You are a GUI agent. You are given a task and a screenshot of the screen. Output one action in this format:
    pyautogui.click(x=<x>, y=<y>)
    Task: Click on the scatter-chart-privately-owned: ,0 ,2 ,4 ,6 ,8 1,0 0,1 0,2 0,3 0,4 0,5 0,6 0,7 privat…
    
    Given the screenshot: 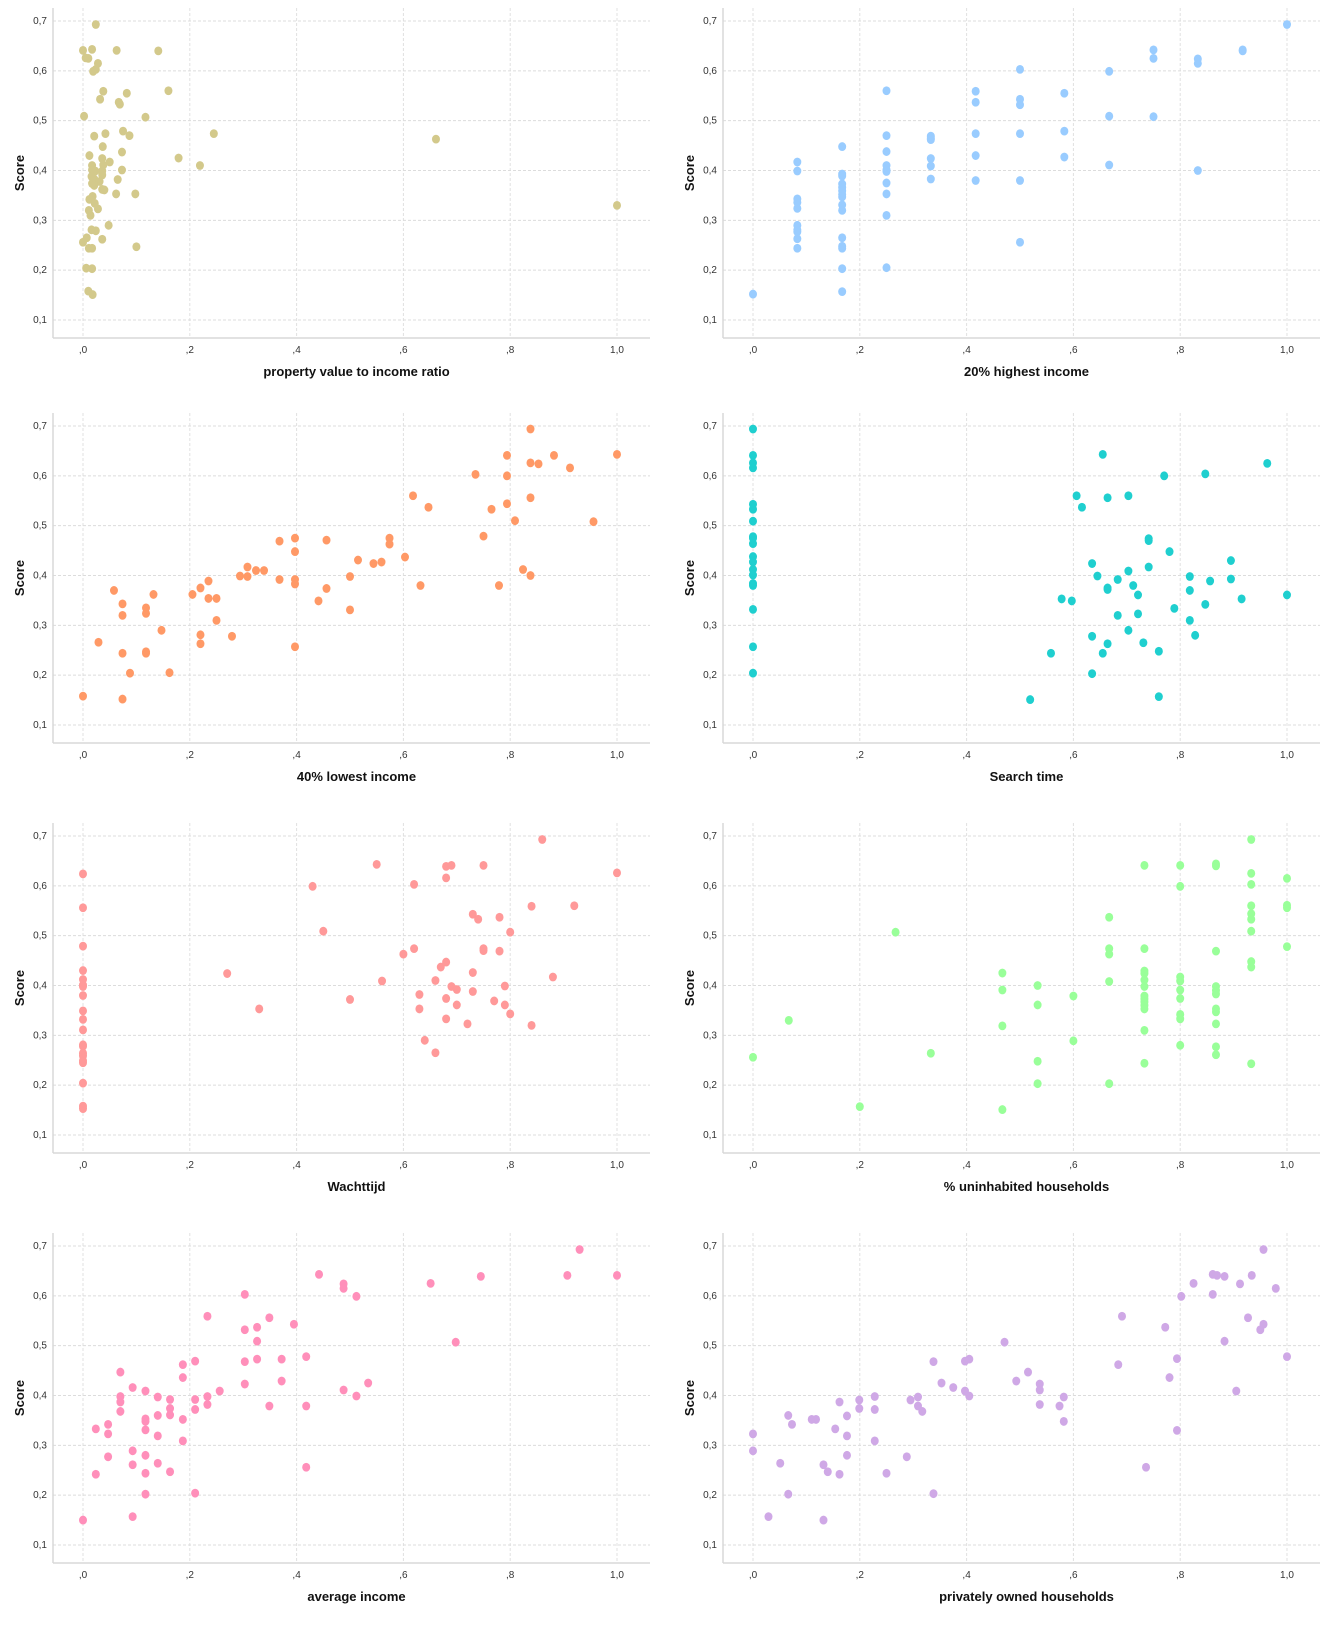 What is the action you would take?
    pyautogui.click(x=1005, y=1430)
    